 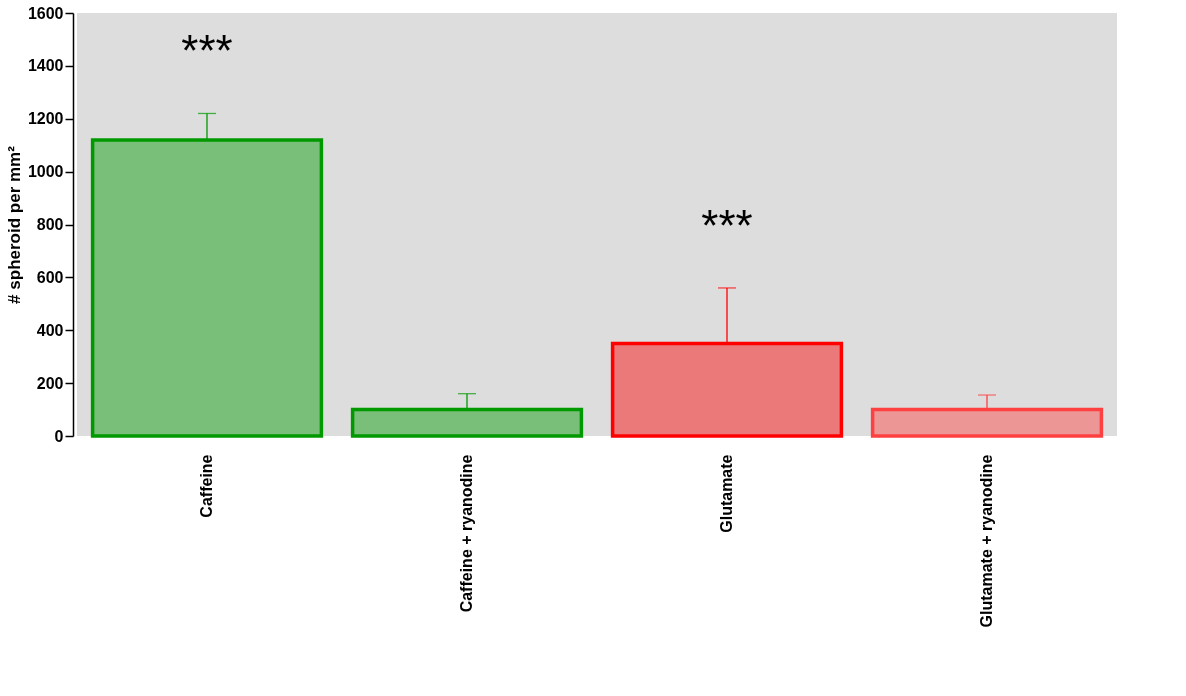 What do you see at coordinates (50, 383) in the screenshot?
I see `y-tick-label: 200` at bounding box center [50, 383].